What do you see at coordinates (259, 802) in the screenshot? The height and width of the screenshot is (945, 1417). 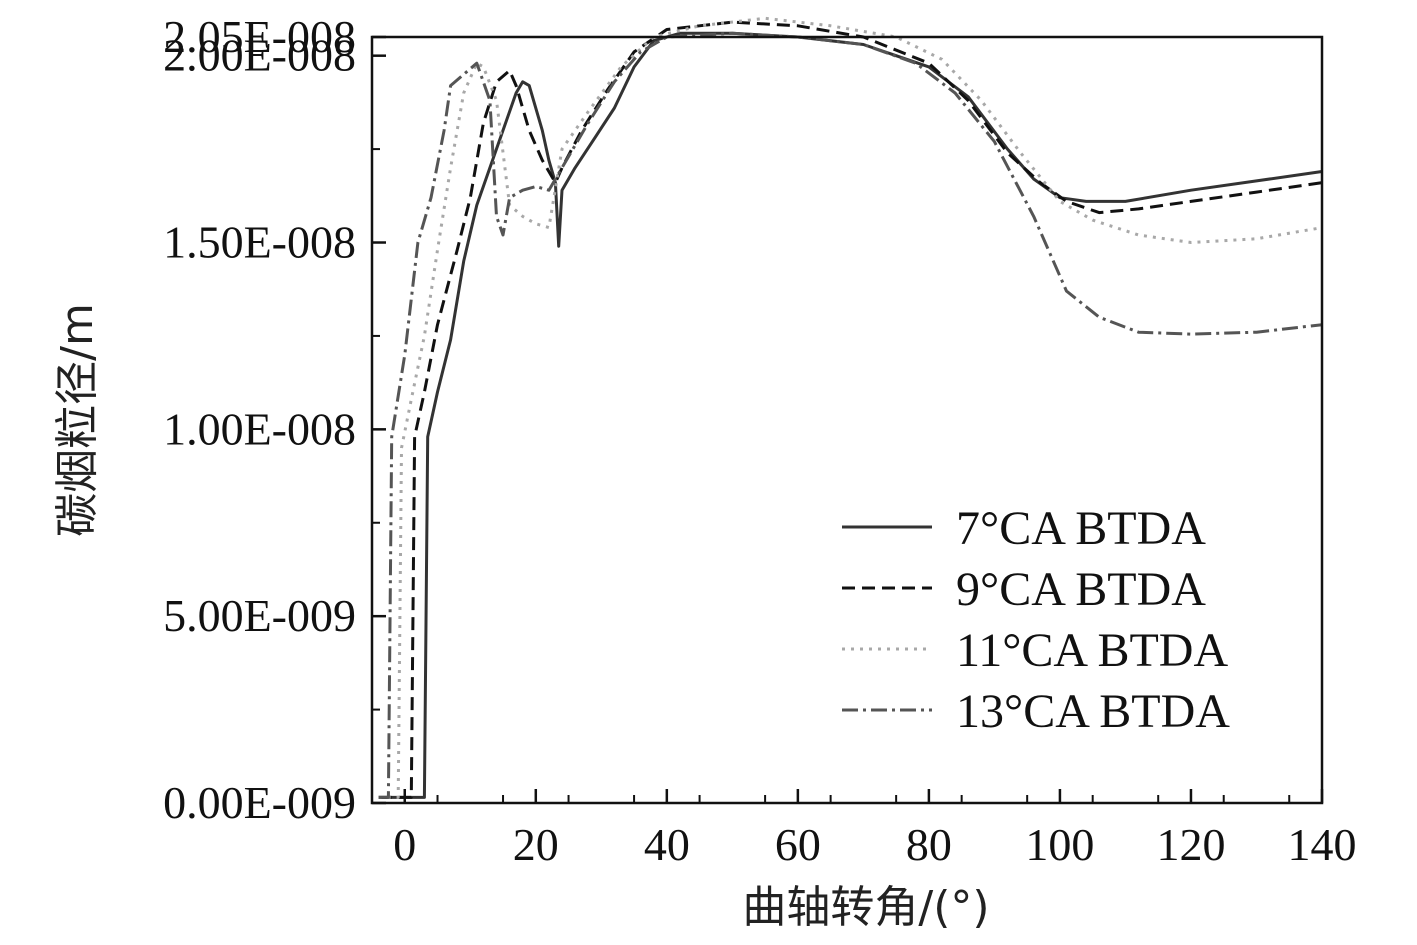 I see `y-tick-label: 0.00E-009` at bounding box center [259, 802].